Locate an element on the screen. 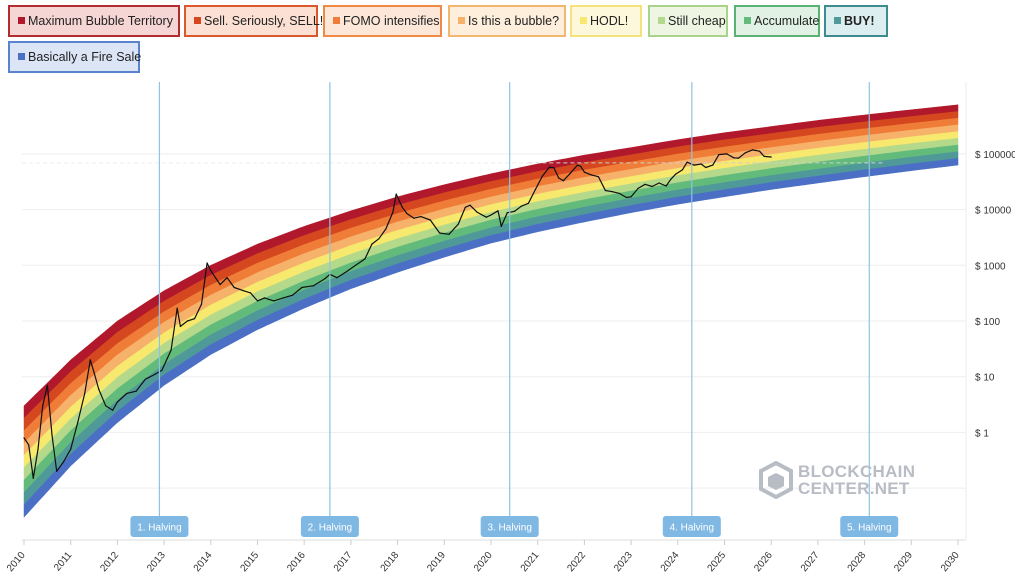  halving-label-2: 2. Halving is located at coordinates (330, 528).